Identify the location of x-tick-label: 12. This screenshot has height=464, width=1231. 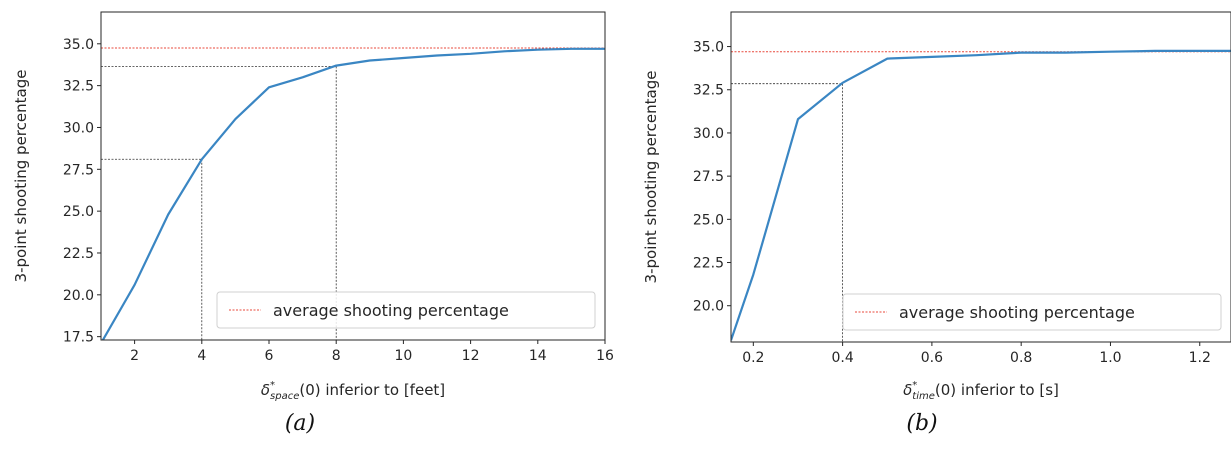
(471, 356).